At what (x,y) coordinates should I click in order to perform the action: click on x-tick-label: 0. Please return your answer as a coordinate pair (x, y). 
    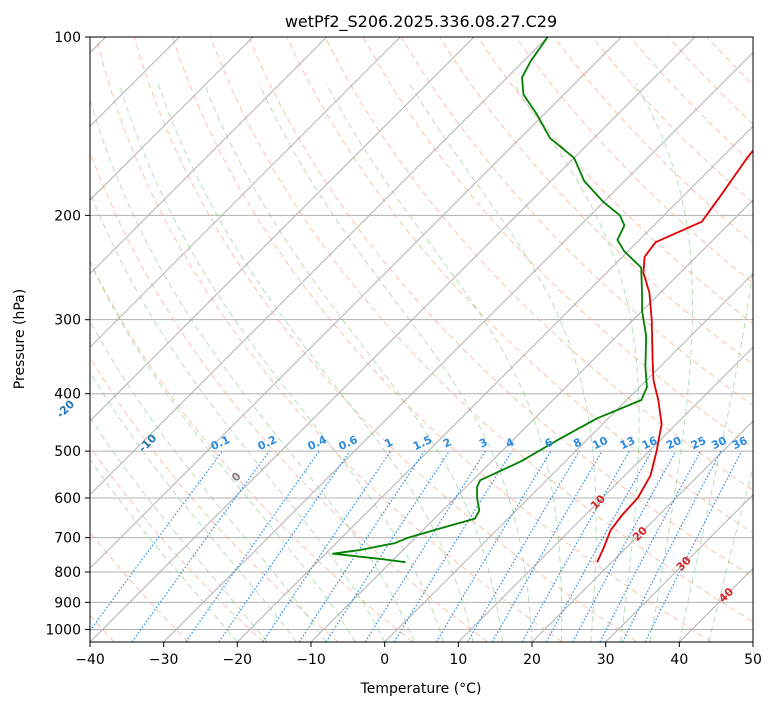
    Looking at the image, I should click on (384, 660).